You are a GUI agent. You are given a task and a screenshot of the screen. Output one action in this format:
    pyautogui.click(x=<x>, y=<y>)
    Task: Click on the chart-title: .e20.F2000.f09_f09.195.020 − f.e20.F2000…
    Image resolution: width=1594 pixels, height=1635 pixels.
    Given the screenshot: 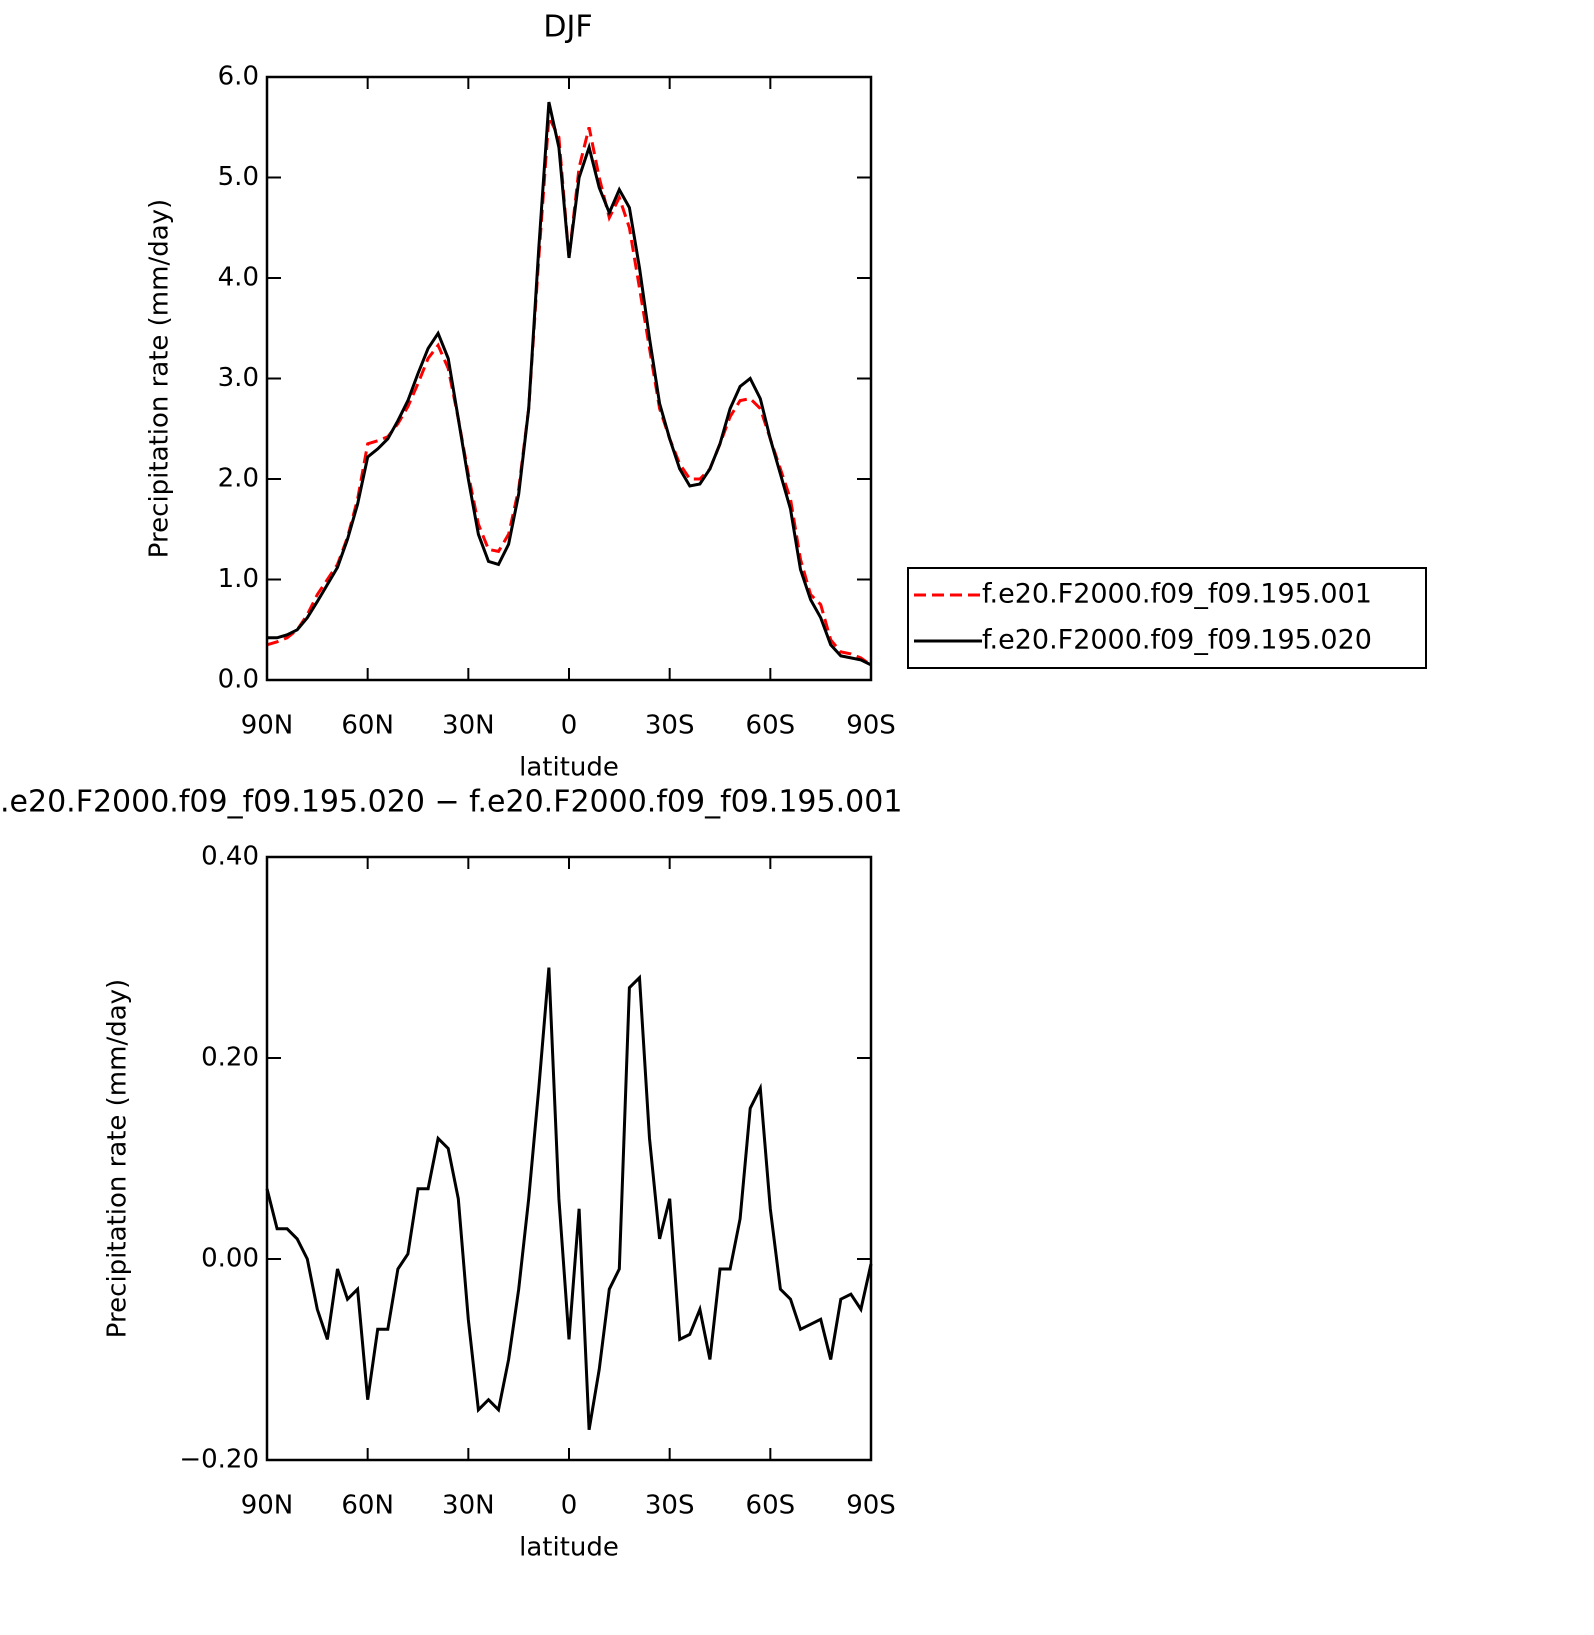 What is the action you would take?
    pyautogui.click(x=451, y=802)
    